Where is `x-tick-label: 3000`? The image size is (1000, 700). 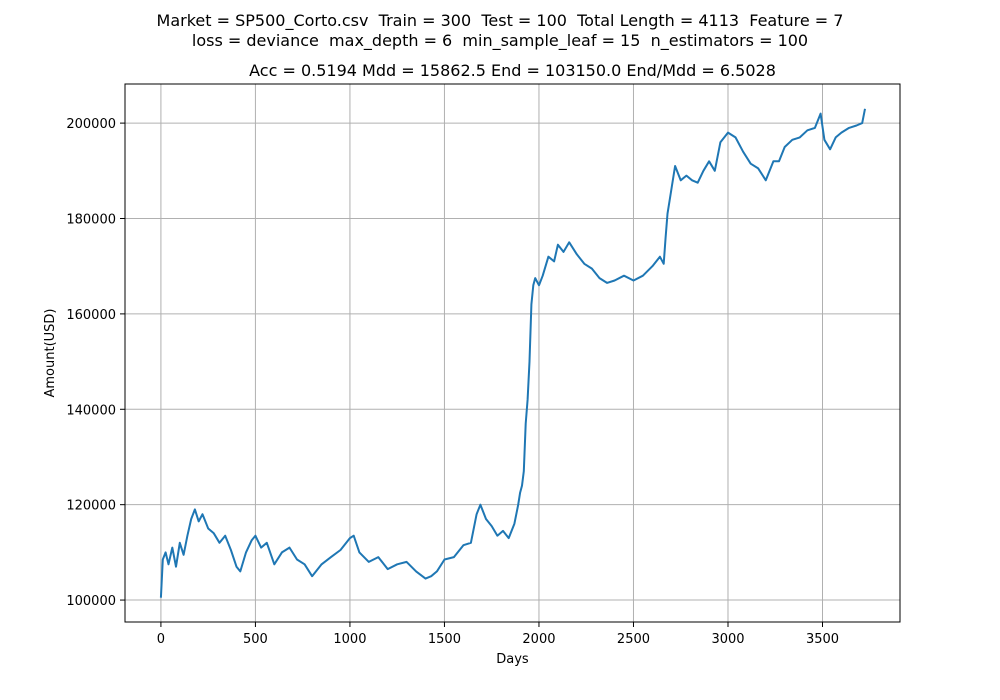 x-tick-label: 3000 is located at coordinates (727, 639).